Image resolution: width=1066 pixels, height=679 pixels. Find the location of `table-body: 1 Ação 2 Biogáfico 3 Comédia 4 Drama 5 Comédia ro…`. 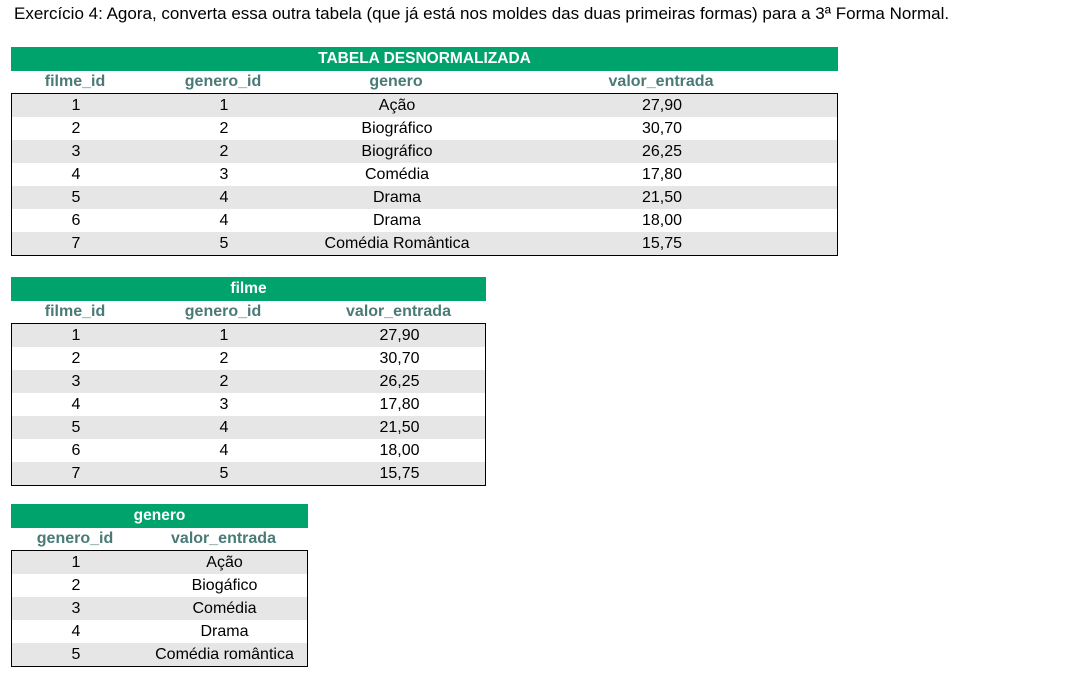

table-body: 1 Ação 2 Biogáfico 3 Comédia 4 Drama 5 Comédia ro… is located at coordinates (159, 608).